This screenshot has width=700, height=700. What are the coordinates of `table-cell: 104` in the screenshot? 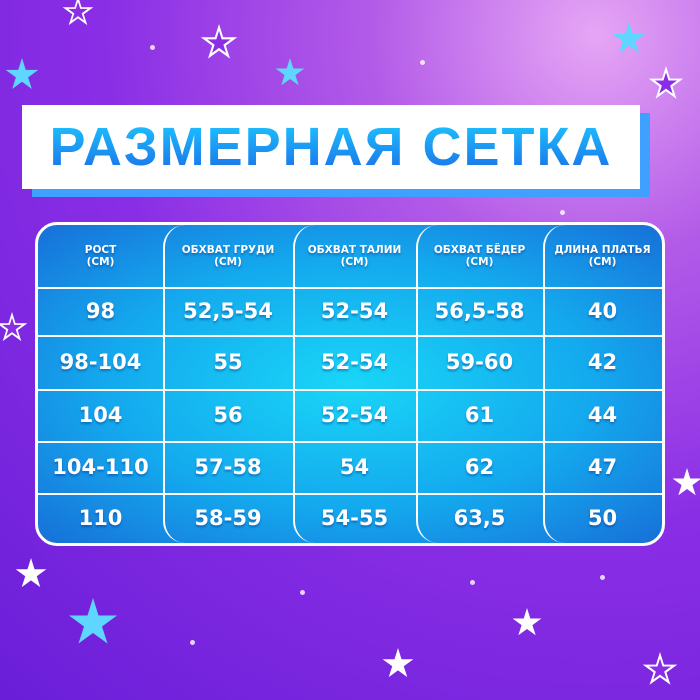 It's located at (100, 415).